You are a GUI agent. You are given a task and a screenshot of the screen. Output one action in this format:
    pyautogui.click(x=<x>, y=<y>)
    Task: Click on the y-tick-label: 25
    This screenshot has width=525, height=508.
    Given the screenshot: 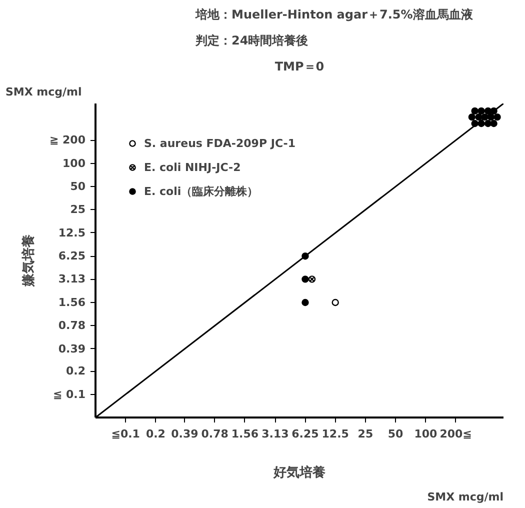 What is the action you would take?
    pyautogui.click(x=78, y=209)
    